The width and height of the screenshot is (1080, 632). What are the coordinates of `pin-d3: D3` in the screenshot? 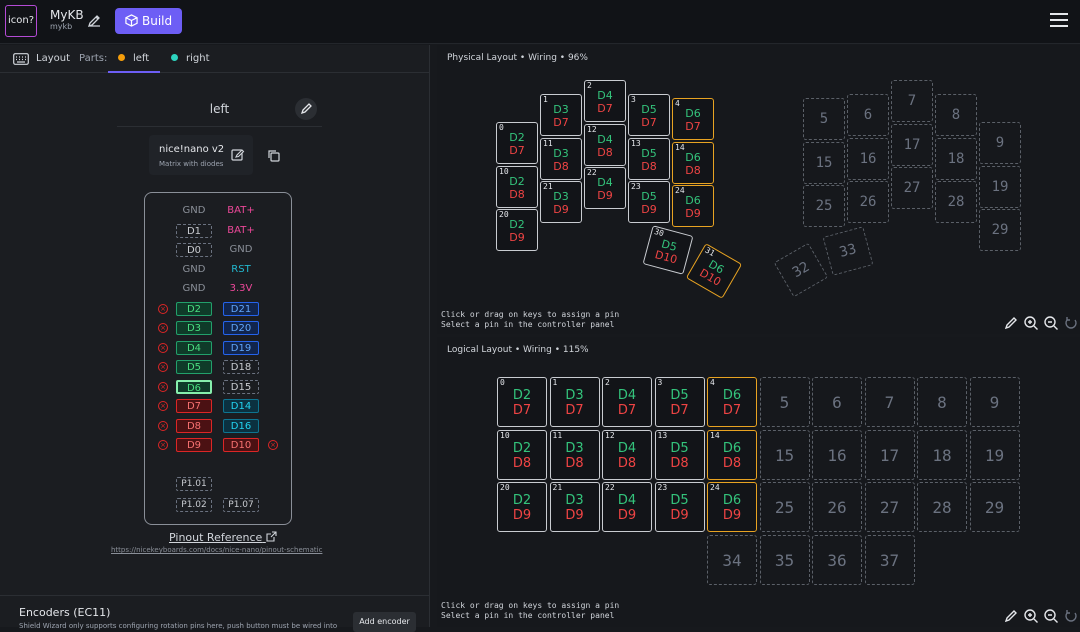 It's located at (194, 328).